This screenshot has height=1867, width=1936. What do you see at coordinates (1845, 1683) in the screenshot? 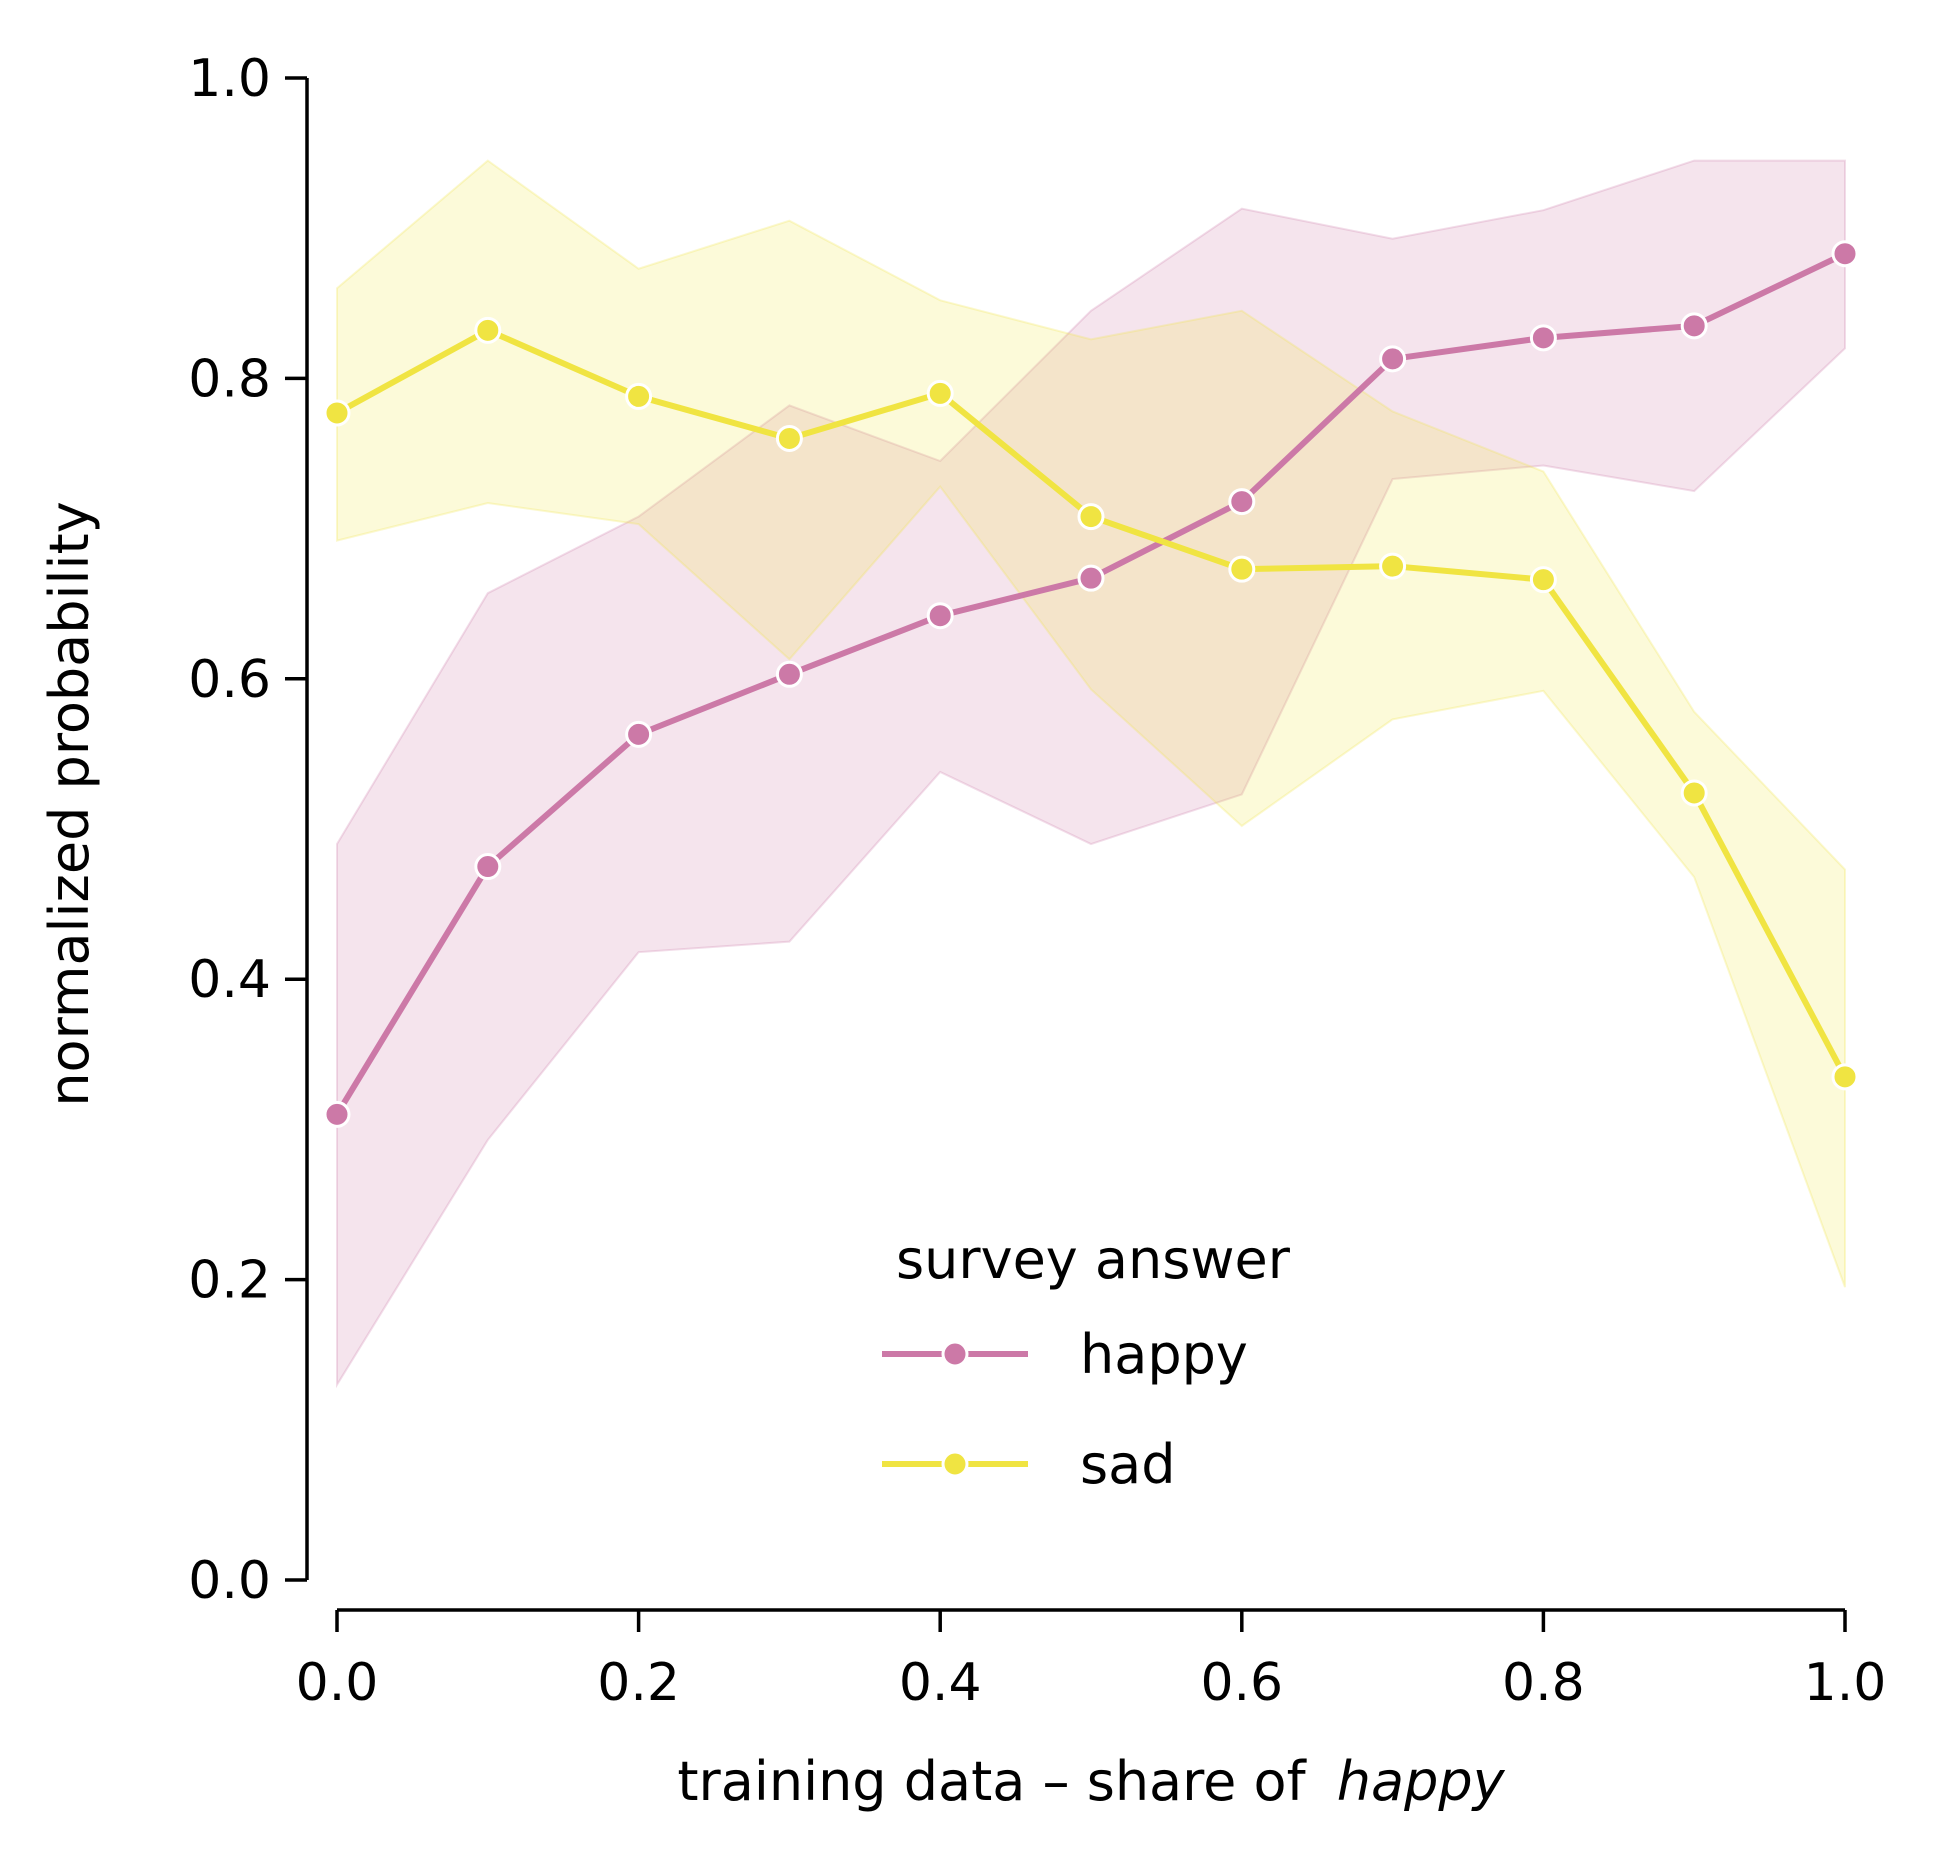
I see `x-tick-label: 1.0` at bounding box center [1845, 1683].